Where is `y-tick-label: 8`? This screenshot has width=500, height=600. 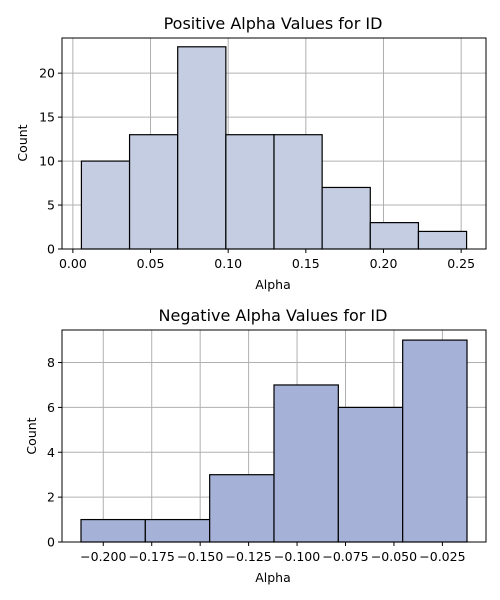 y-tick-label: 8 is located at coordinates (51, 362).